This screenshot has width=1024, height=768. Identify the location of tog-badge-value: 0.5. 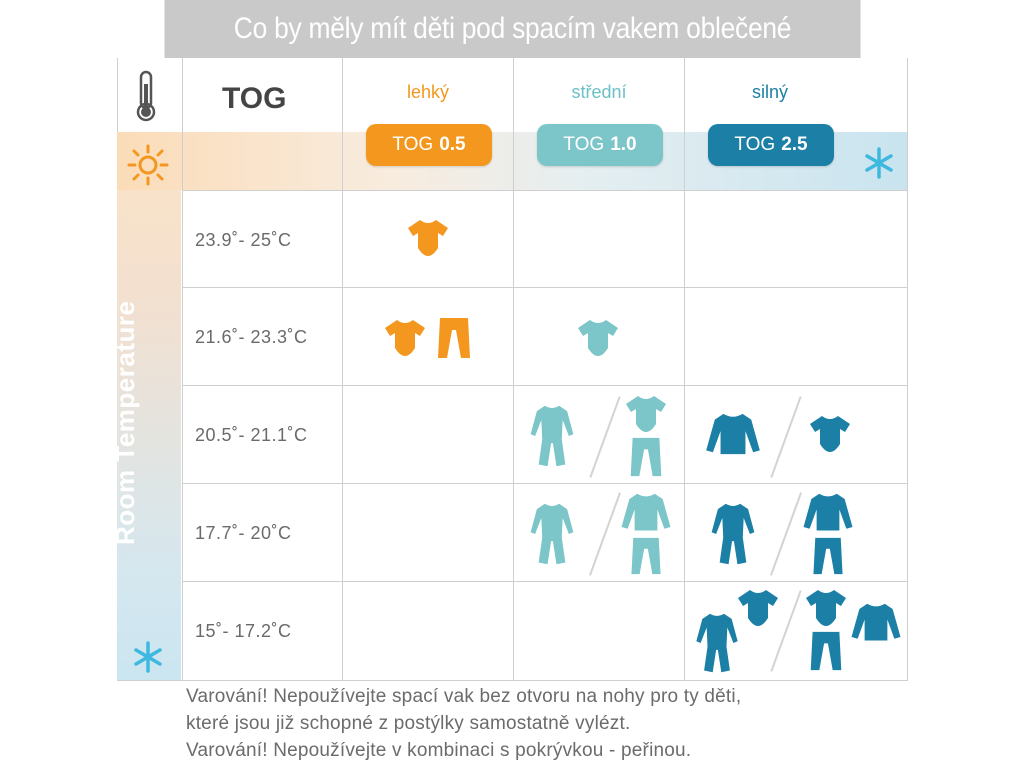
(452, 144).